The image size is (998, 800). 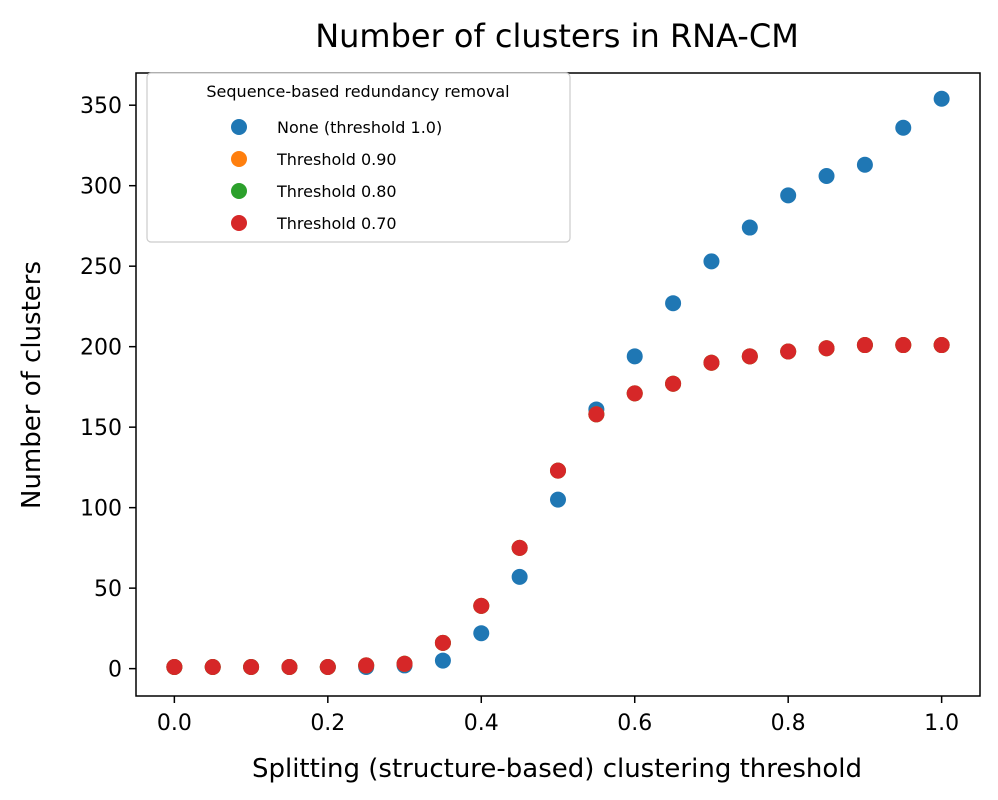 I want to click on y-tick-label: 0, so click(x=115, y=670).